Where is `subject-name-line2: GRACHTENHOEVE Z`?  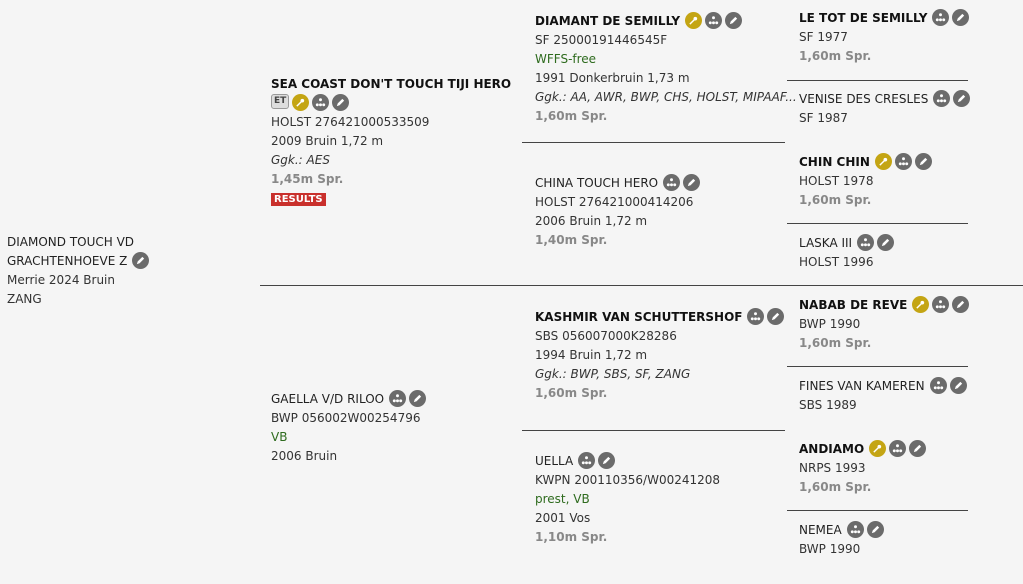 subject-name-line2: GRACHTENHOEVE Z is located at coordinates (67, 261).